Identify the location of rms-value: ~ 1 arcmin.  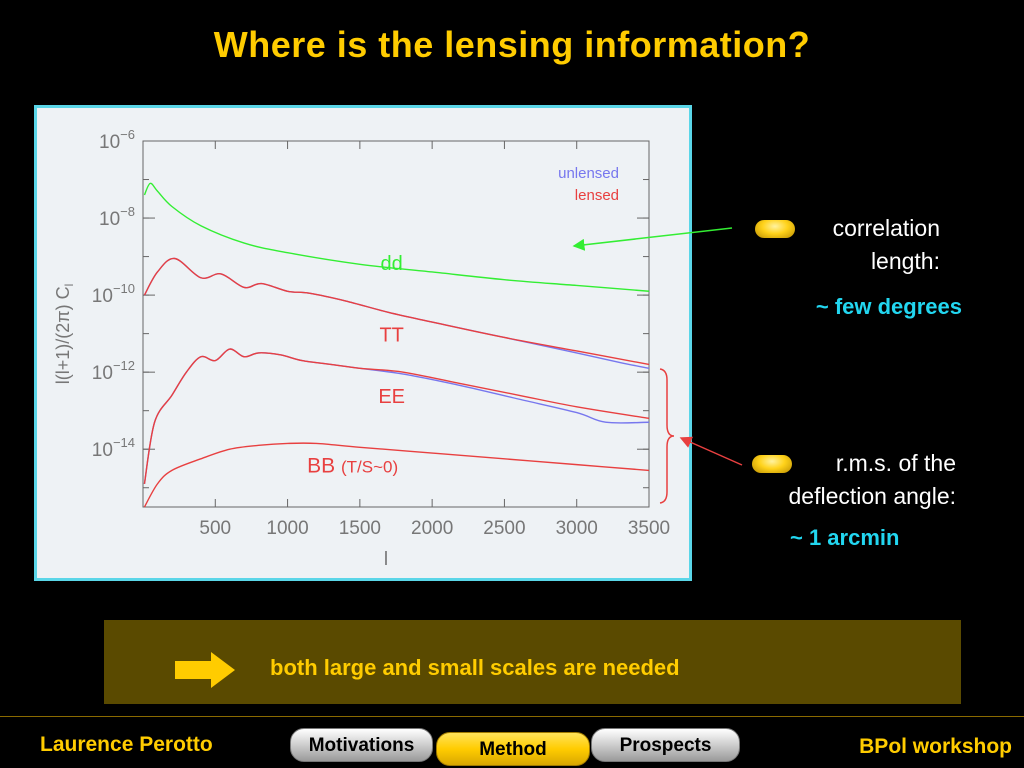
(845, 537).